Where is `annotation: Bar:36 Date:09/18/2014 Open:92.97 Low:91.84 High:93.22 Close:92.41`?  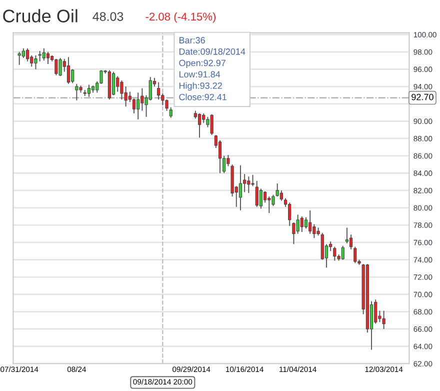
annotation: Bar:36 Date:09/18/2014 Open:92.97 Low:91.84 High:93.22 Close:92.41 is located at coordinates (212, 68).